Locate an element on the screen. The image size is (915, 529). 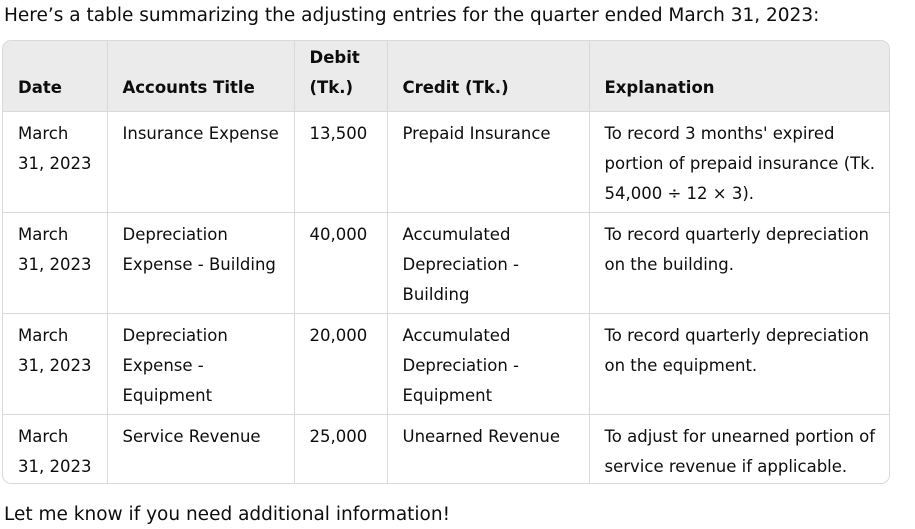
header-explanation: Explanation is located at coordinates (739, 76).